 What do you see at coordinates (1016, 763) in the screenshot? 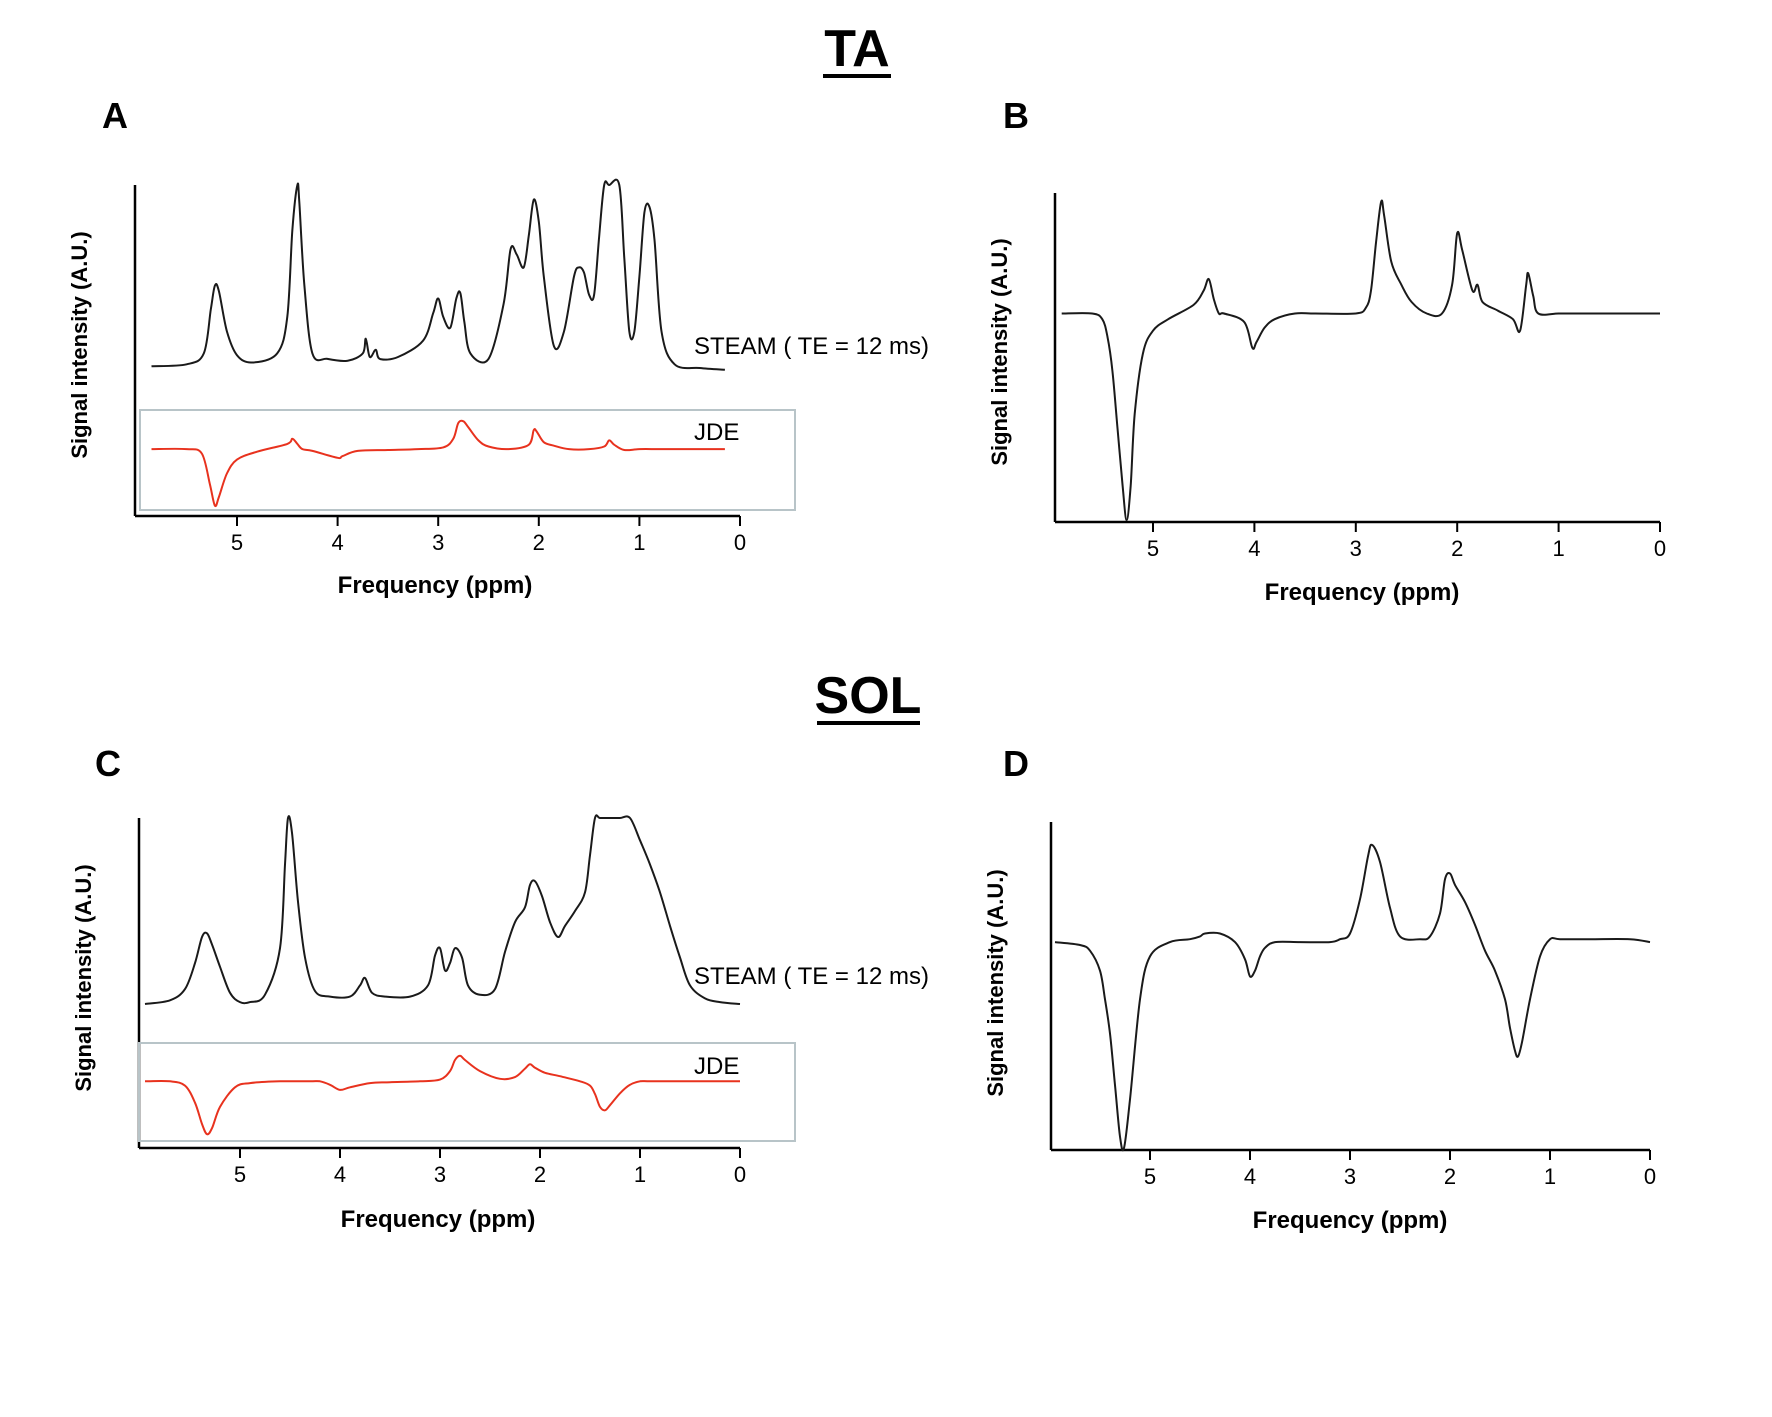
I see `panel-label: D` at bounding box center [1016, 763].